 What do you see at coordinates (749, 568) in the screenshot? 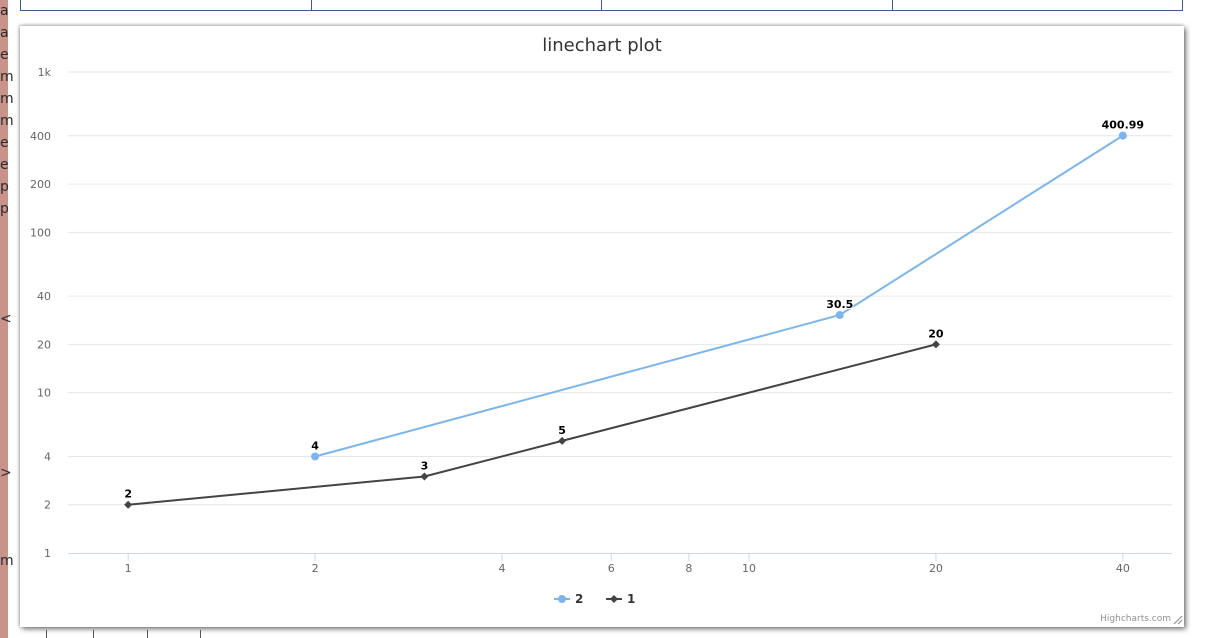
I see `x-tick-label: 10` at bounding box center [749, 568].